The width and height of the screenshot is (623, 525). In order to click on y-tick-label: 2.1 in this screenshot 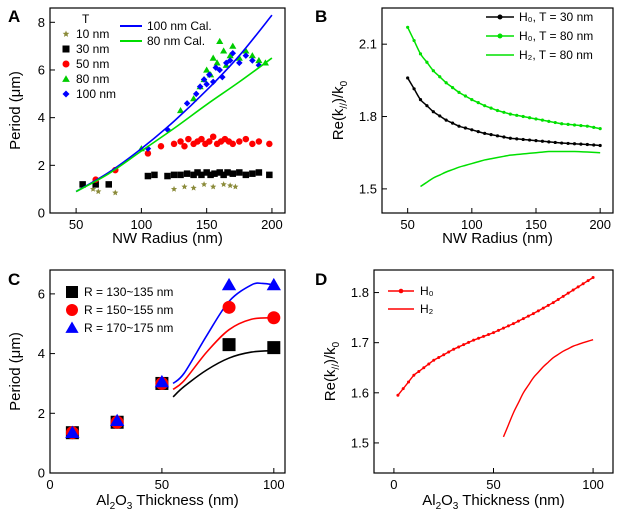, I will do `click(368, 44)`.